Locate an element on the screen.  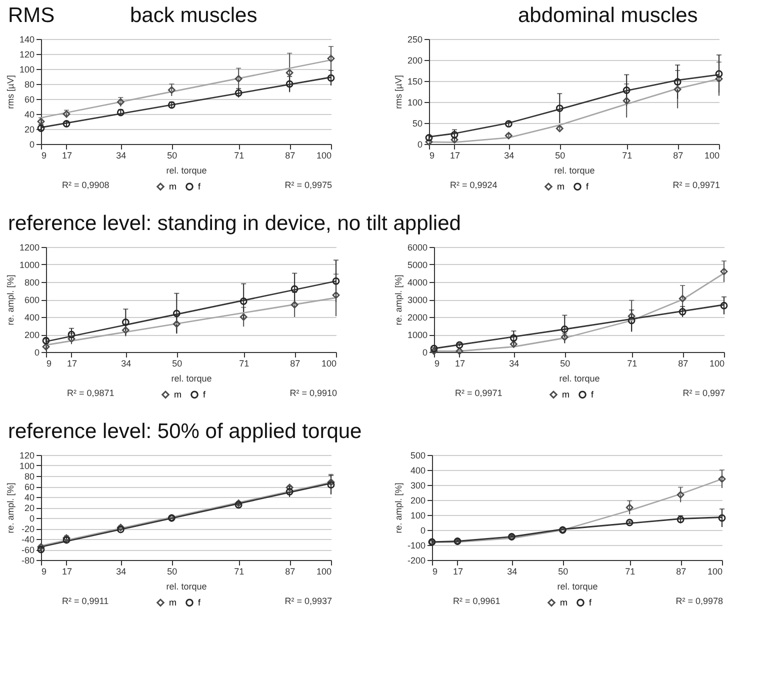
text: R² = 0,9911 is located at coordinates (85, 601).